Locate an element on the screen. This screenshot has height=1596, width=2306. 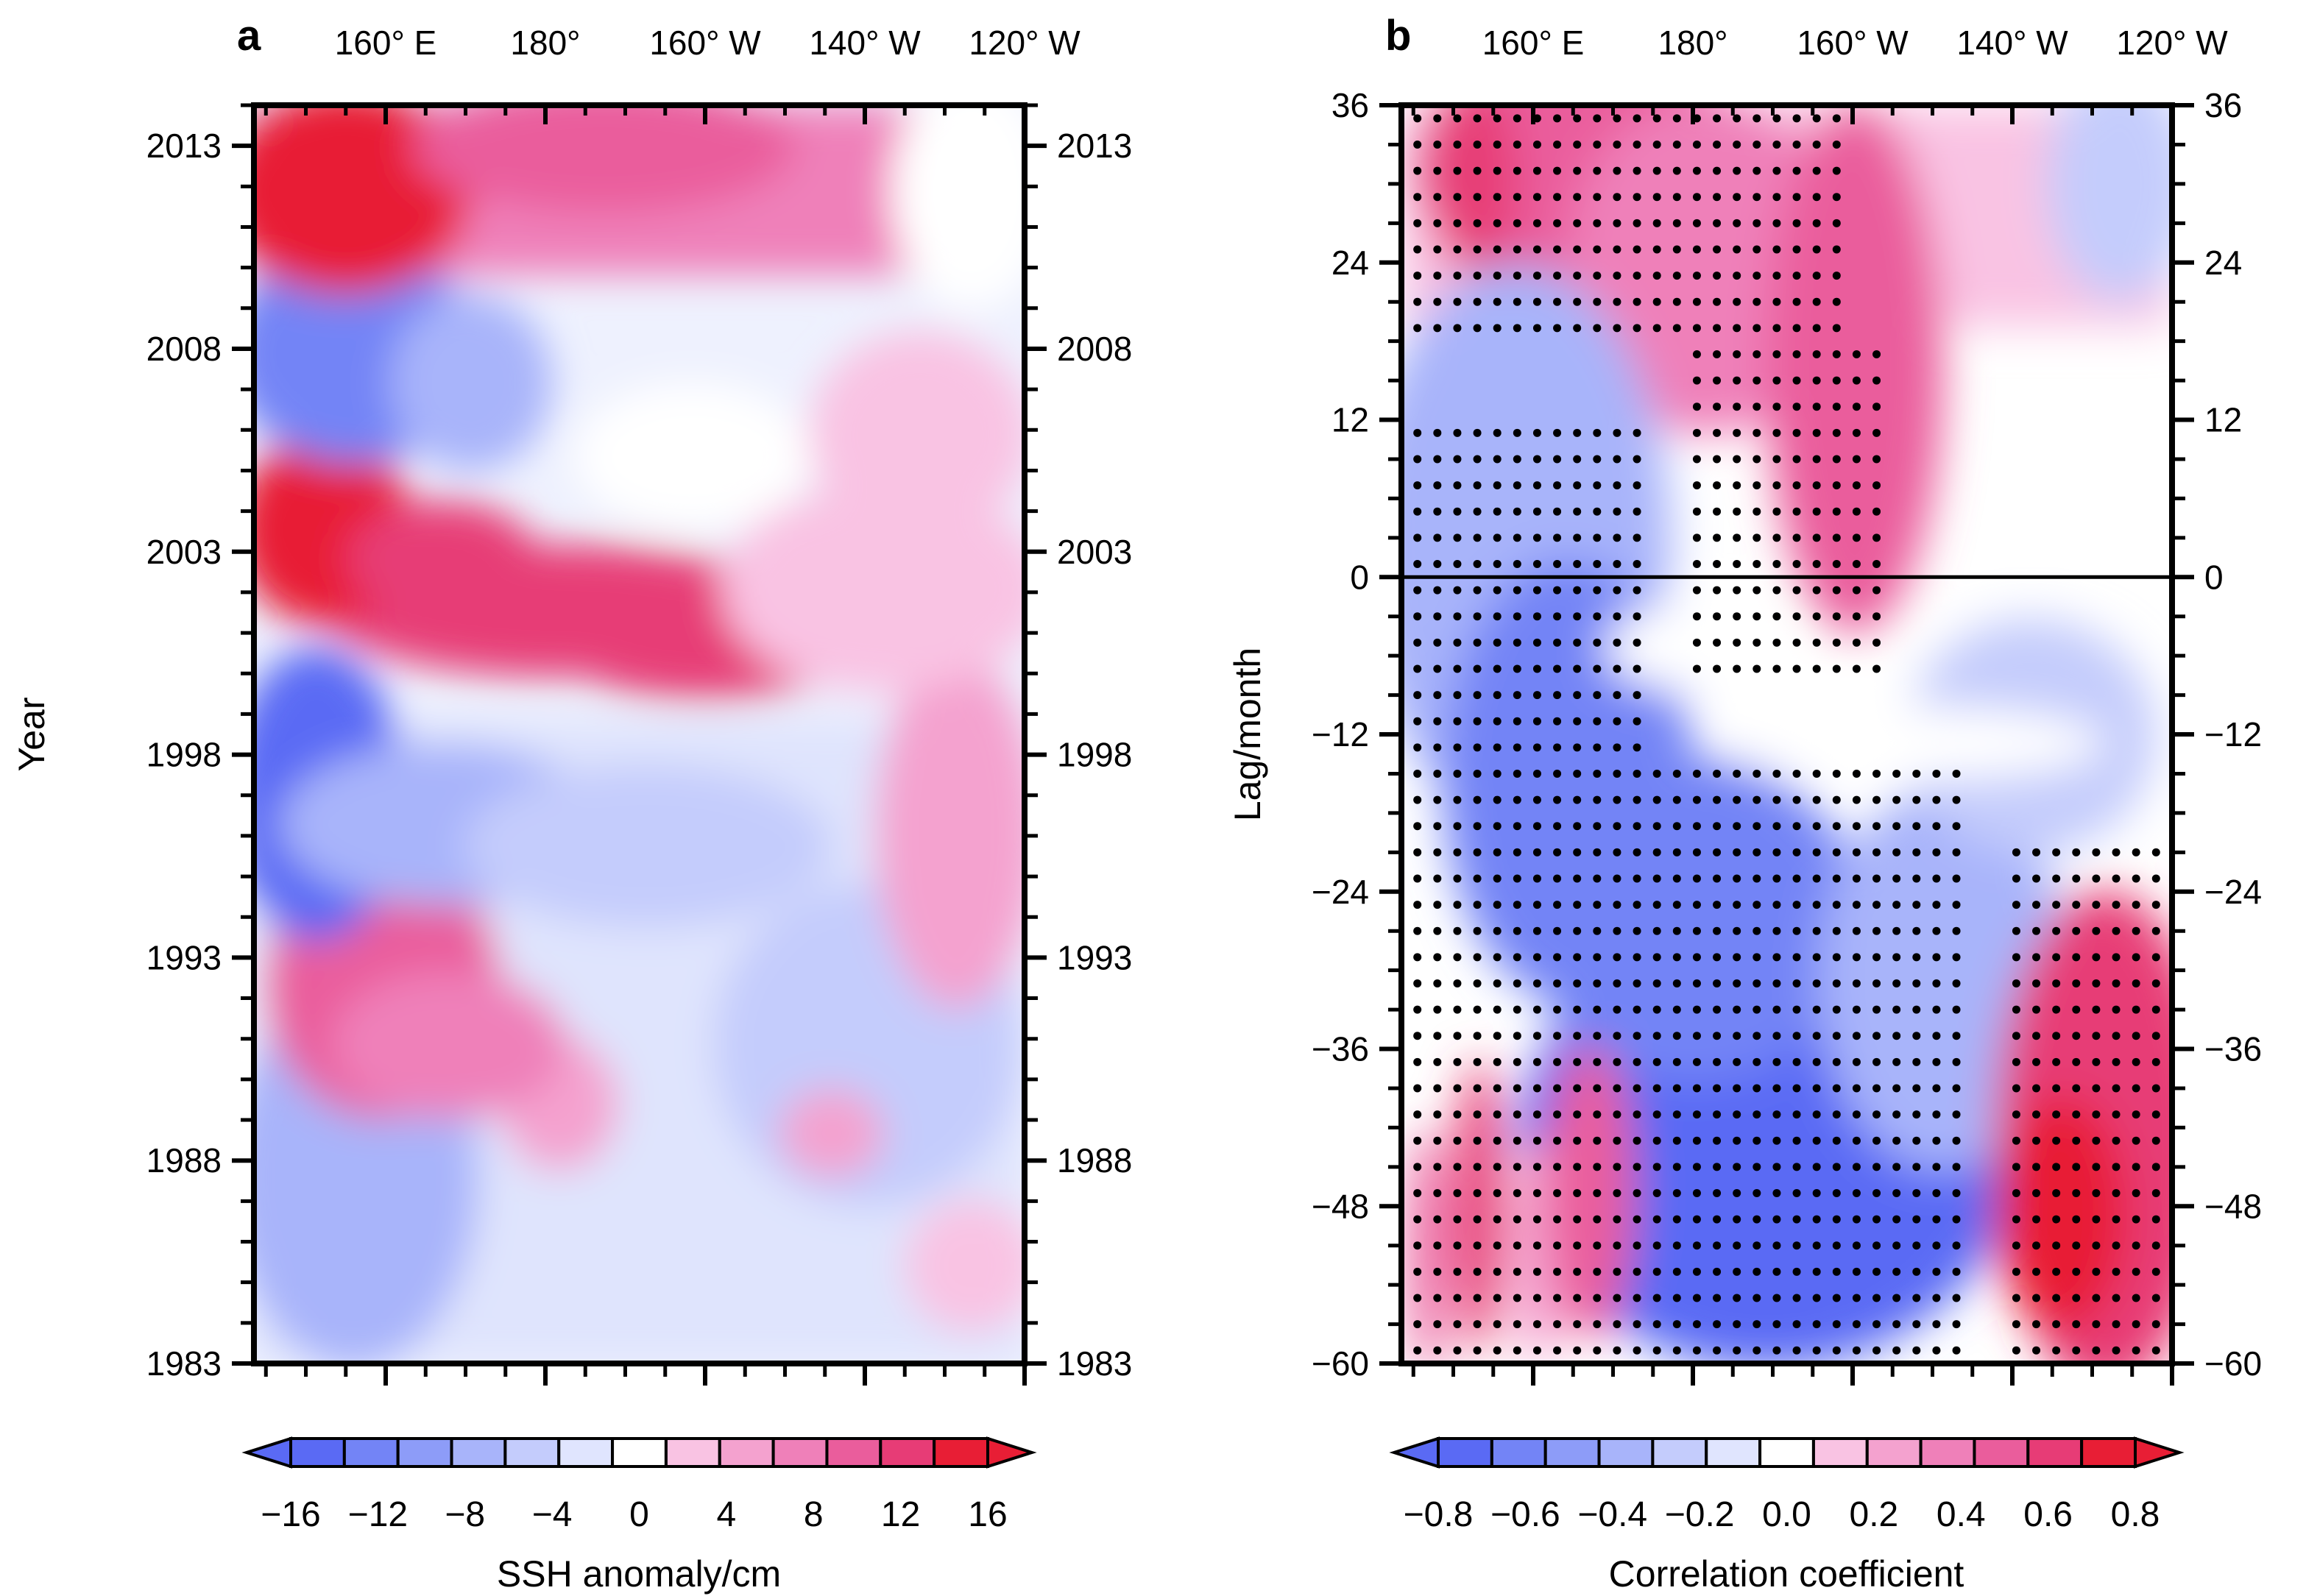
panel-b-ylabel: Lag/month is located at coordinates (1247, 735).